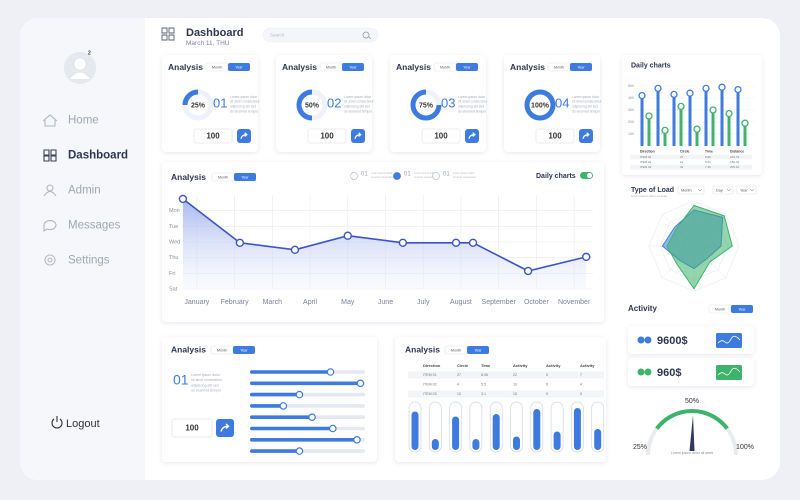 Image resolution: width=800 pixels, height=500 pixels. Describe the element at coordinates (476, 427) in the screenshot. I see `capsule-track` at that location.